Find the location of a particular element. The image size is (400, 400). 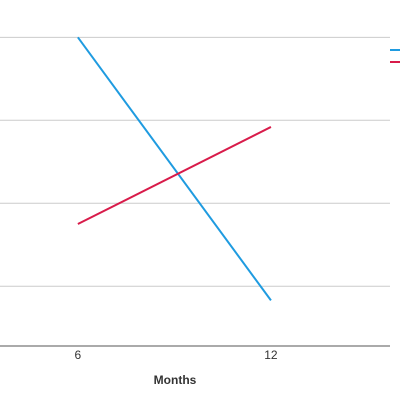

x-tick-label: 12 is located at coordinates (271, 355).